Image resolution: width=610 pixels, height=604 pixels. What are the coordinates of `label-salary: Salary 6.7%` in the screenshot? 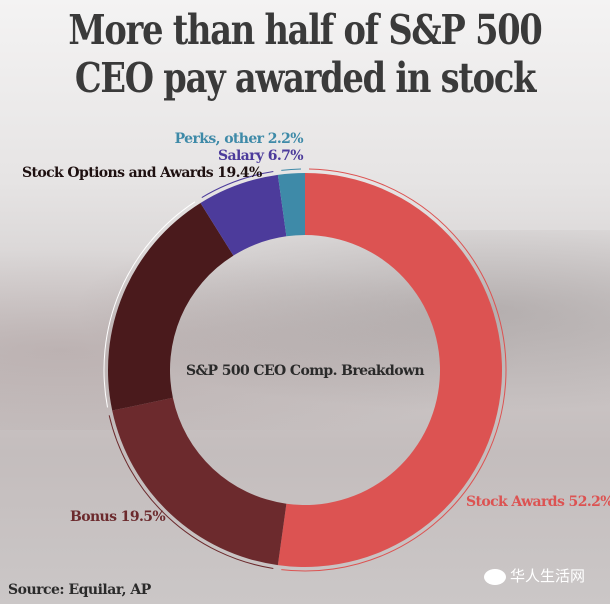 It's located at (260, 156).